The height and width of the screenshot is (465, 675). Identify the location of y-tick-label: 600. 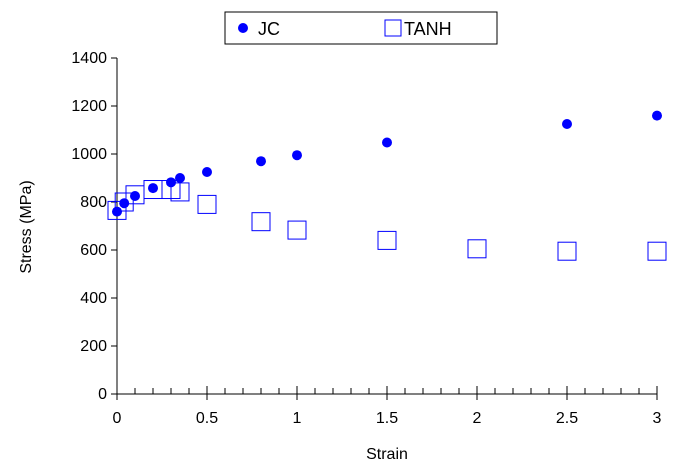
(93, 250).